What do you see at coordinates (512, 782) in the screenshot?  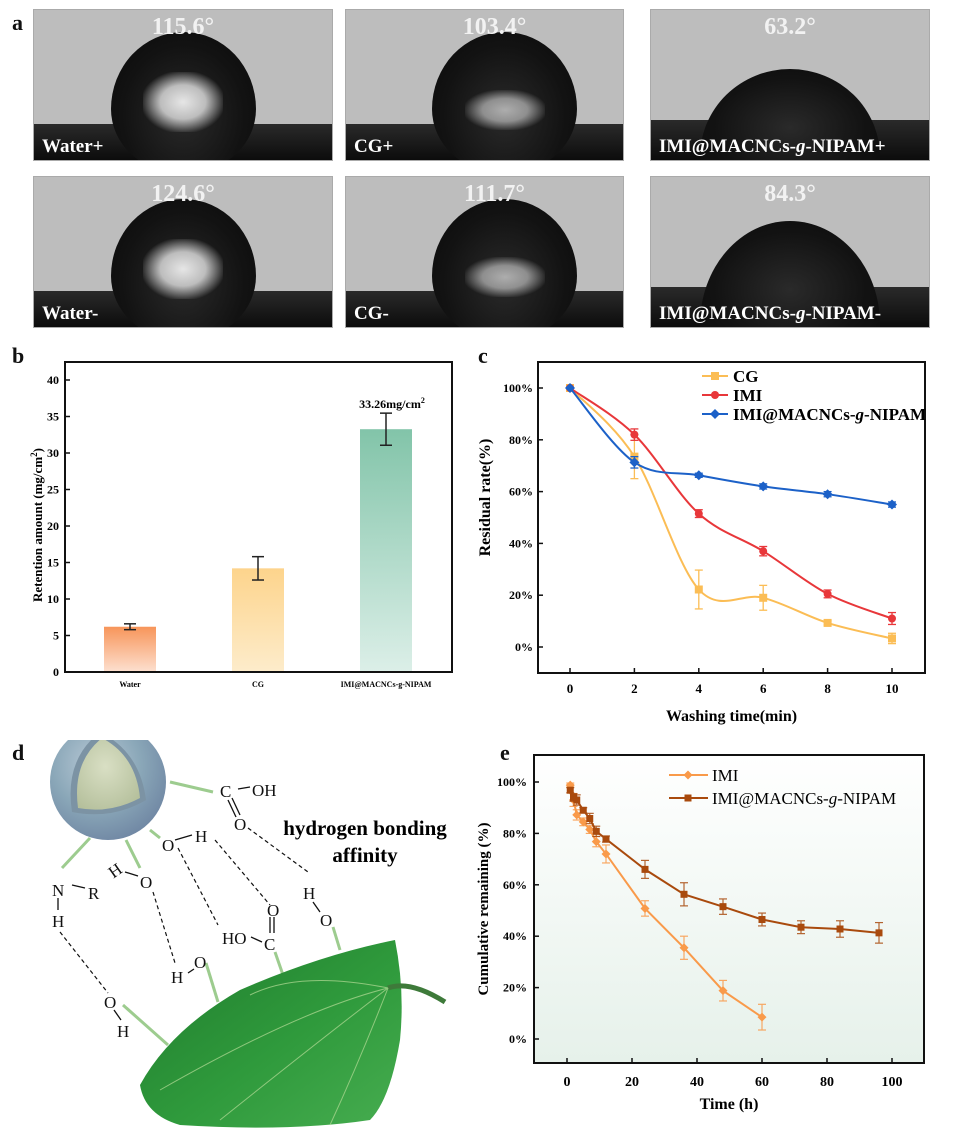 I see `y-tick-label: 100%` at bounding box center [512, 782].